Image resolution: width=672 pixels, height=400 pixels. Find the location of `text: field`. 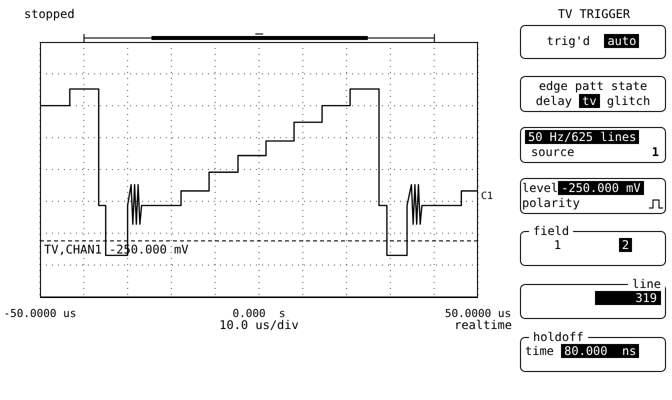

text: field is located at coordinates (551, 231).